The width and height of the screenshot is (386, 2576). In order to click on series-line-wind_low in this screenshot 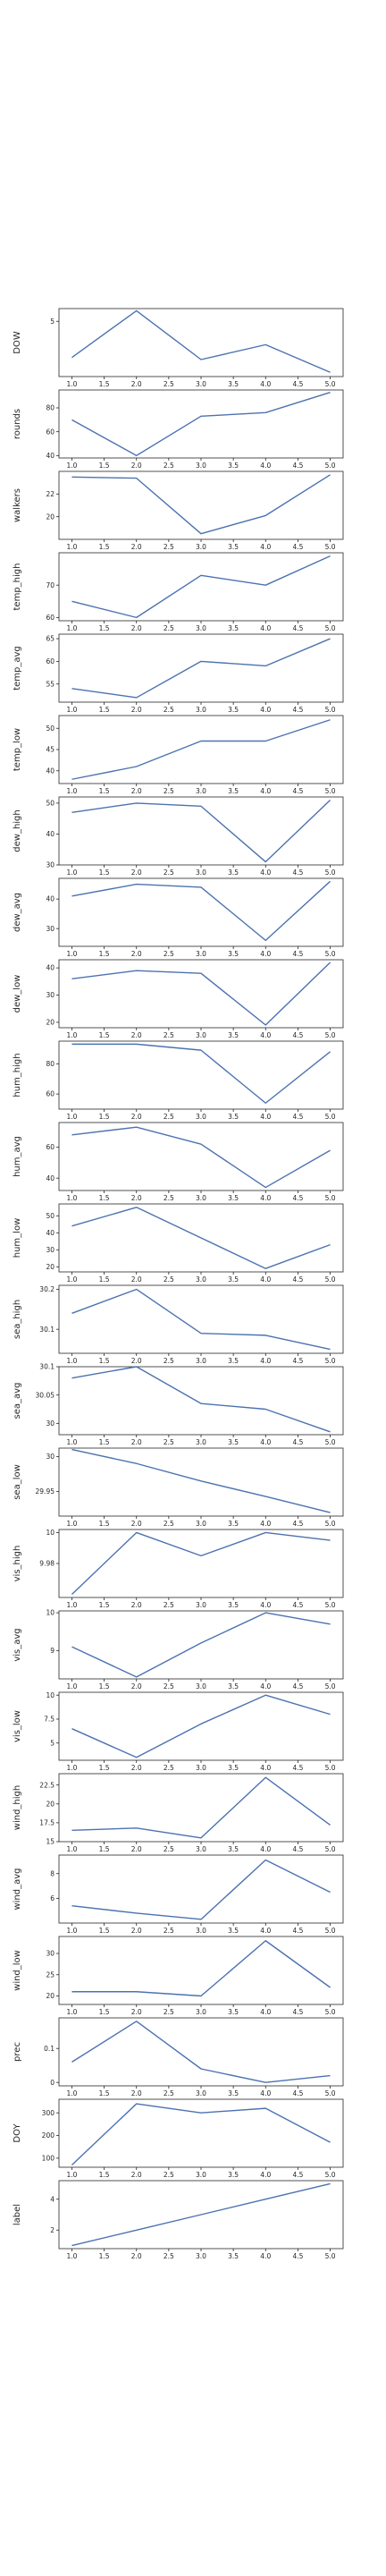, I will do `click(201, 1968)`.